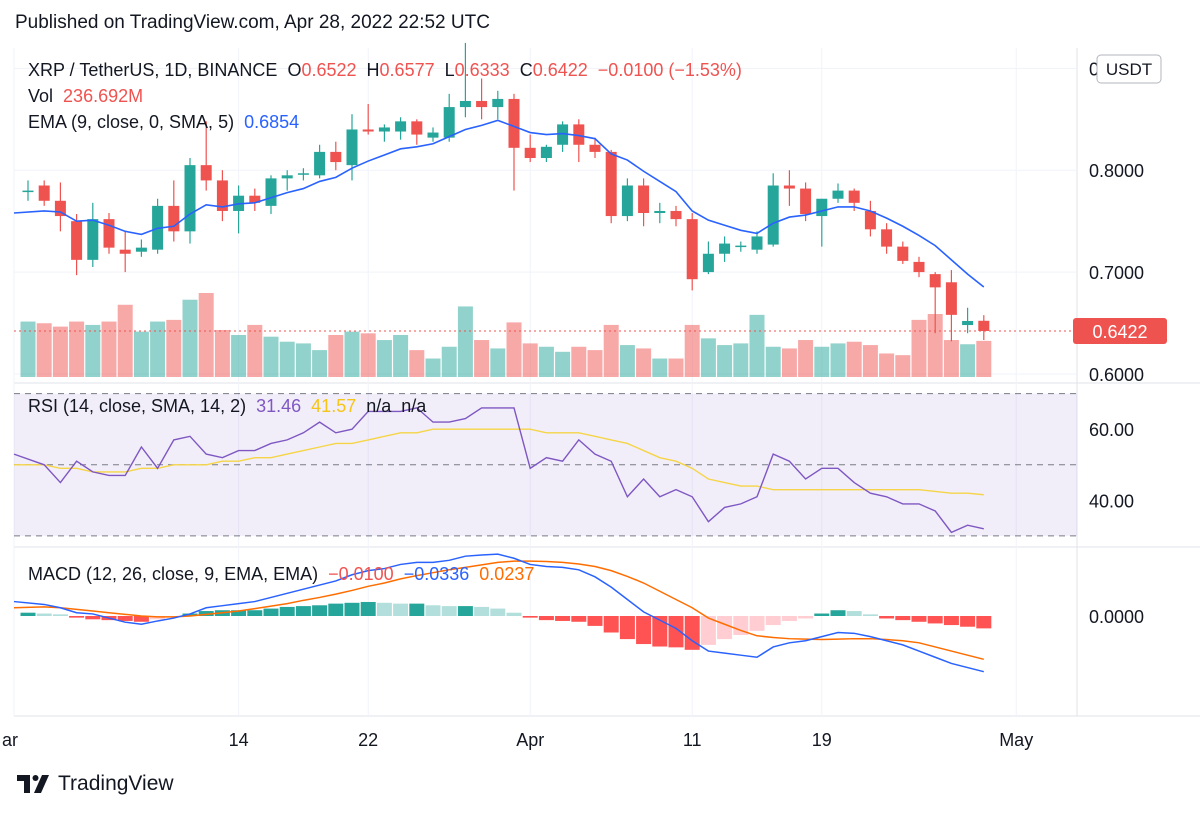  I want to click on rsi-label: RSI (14, close, SMA, 14, 2), so click(137, 406).